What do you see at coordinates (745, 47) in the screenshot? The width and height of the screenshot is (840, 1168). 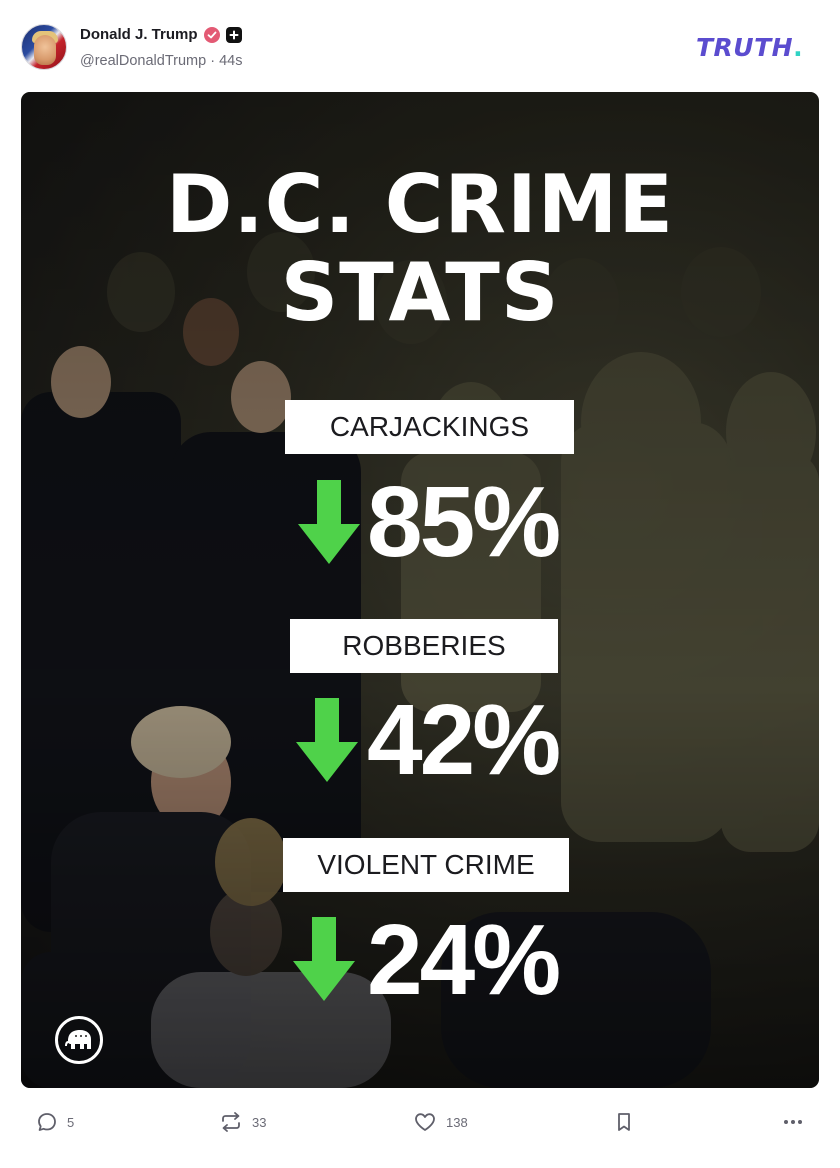 I see `brand-wordmark: TRUTH` at bounding box center [745, 47].